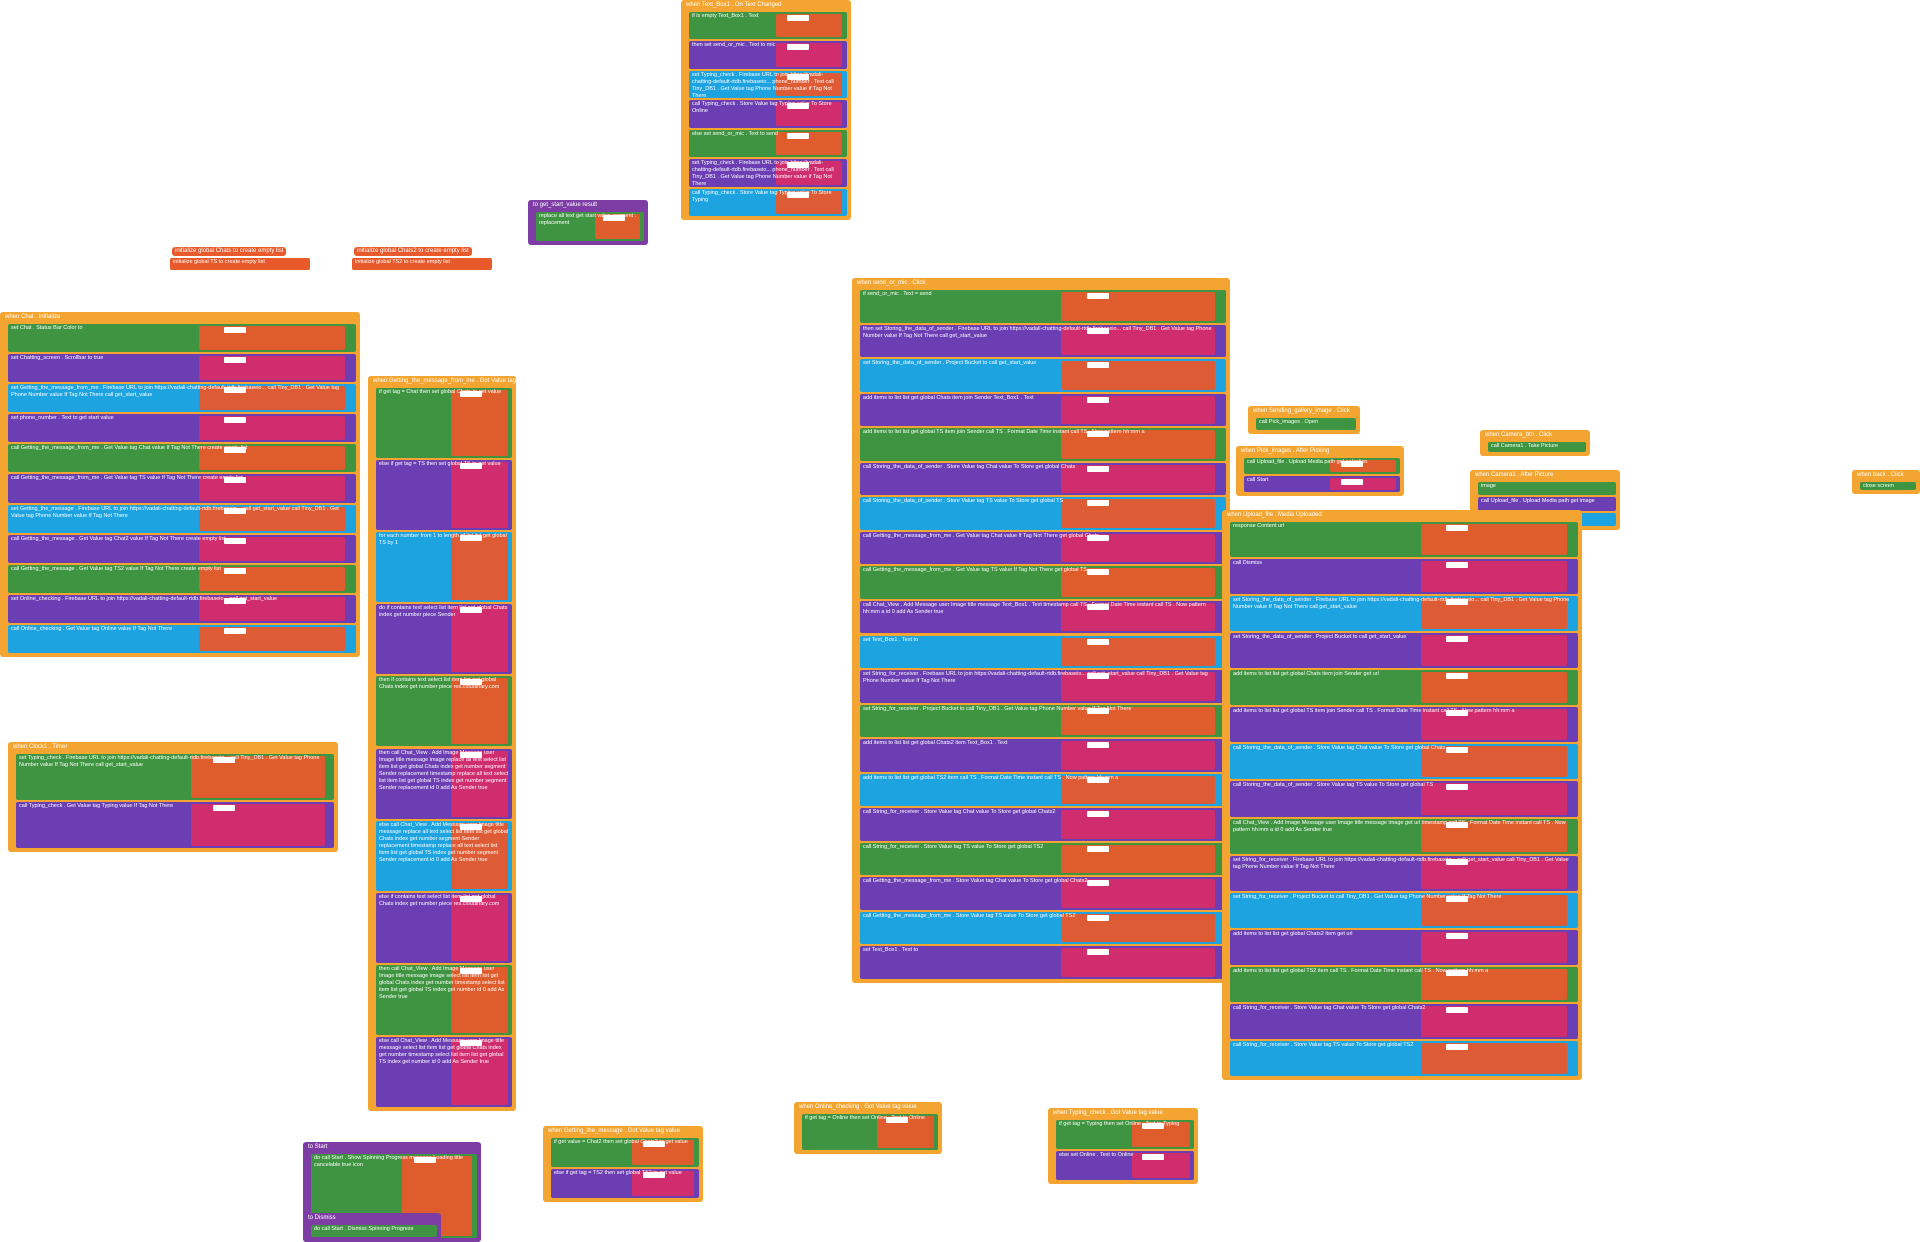 This screenshot has height=1242, width=1920. I want to click on statement-block: then set send_or_mic . Text to mic, so click(768, 55).